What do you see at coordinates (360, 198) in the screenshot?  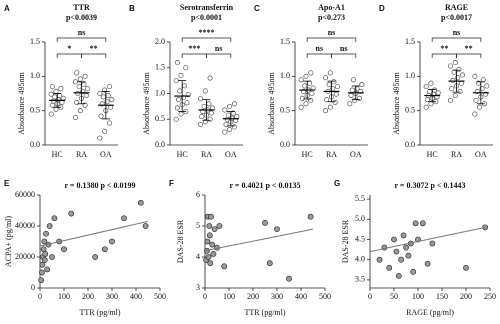 I see `y-tick-label: 5.5` at bounding box center [360, 198].